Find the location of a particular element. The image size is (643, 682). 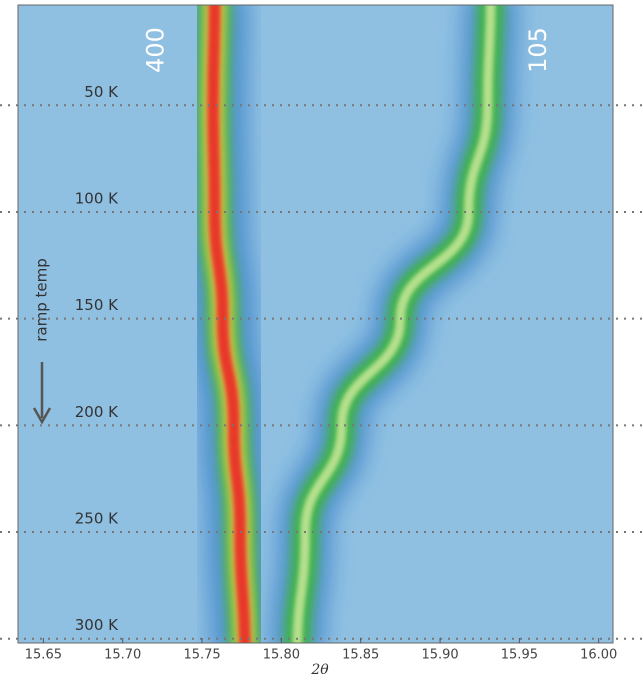

y-tick-label: 50 K is located at coordinates (101, 92).